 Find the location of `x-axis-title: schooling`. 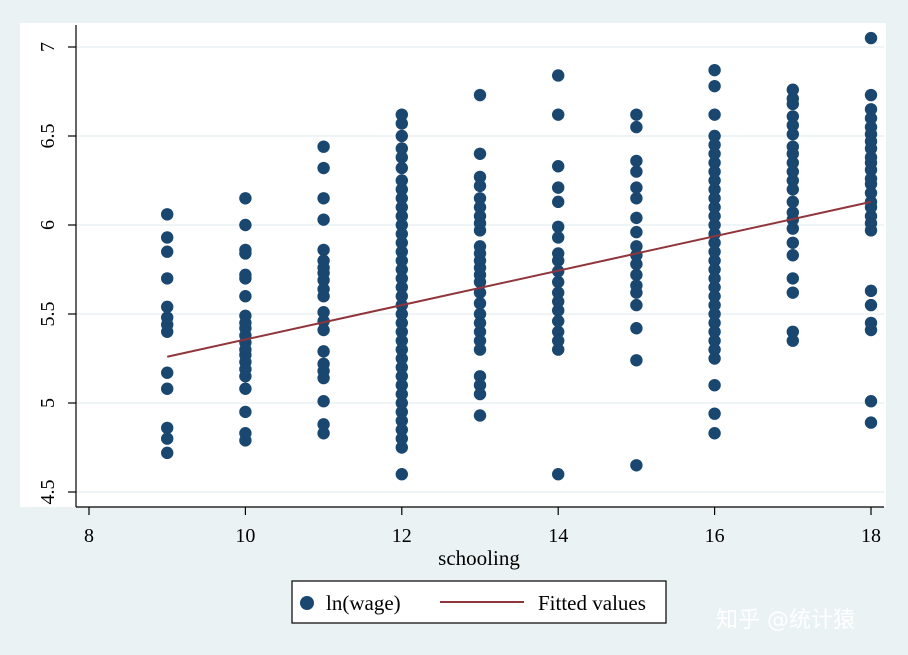

x-axis-title: schooling is located at coordinates (479, 558).